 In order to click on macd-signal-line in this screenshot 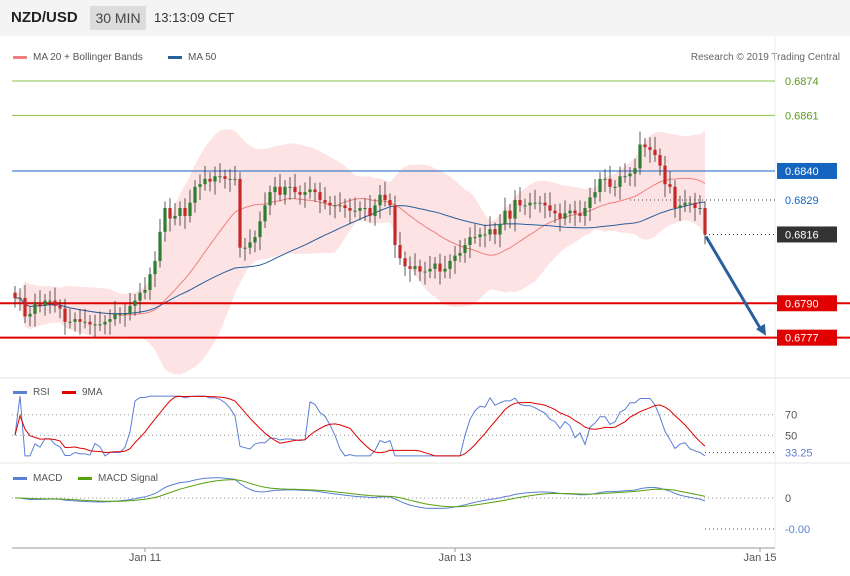, I will do `click(360, 493)`.